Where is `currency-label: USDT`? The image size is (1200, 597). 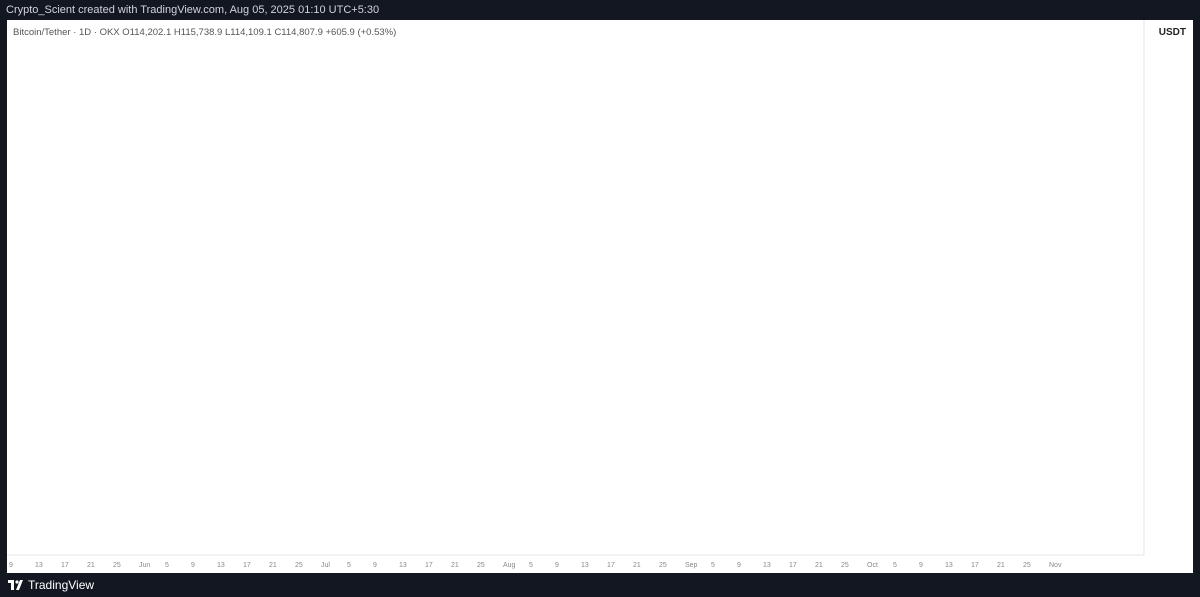 currency-label: USDT is located at coordinates (1172, 32).